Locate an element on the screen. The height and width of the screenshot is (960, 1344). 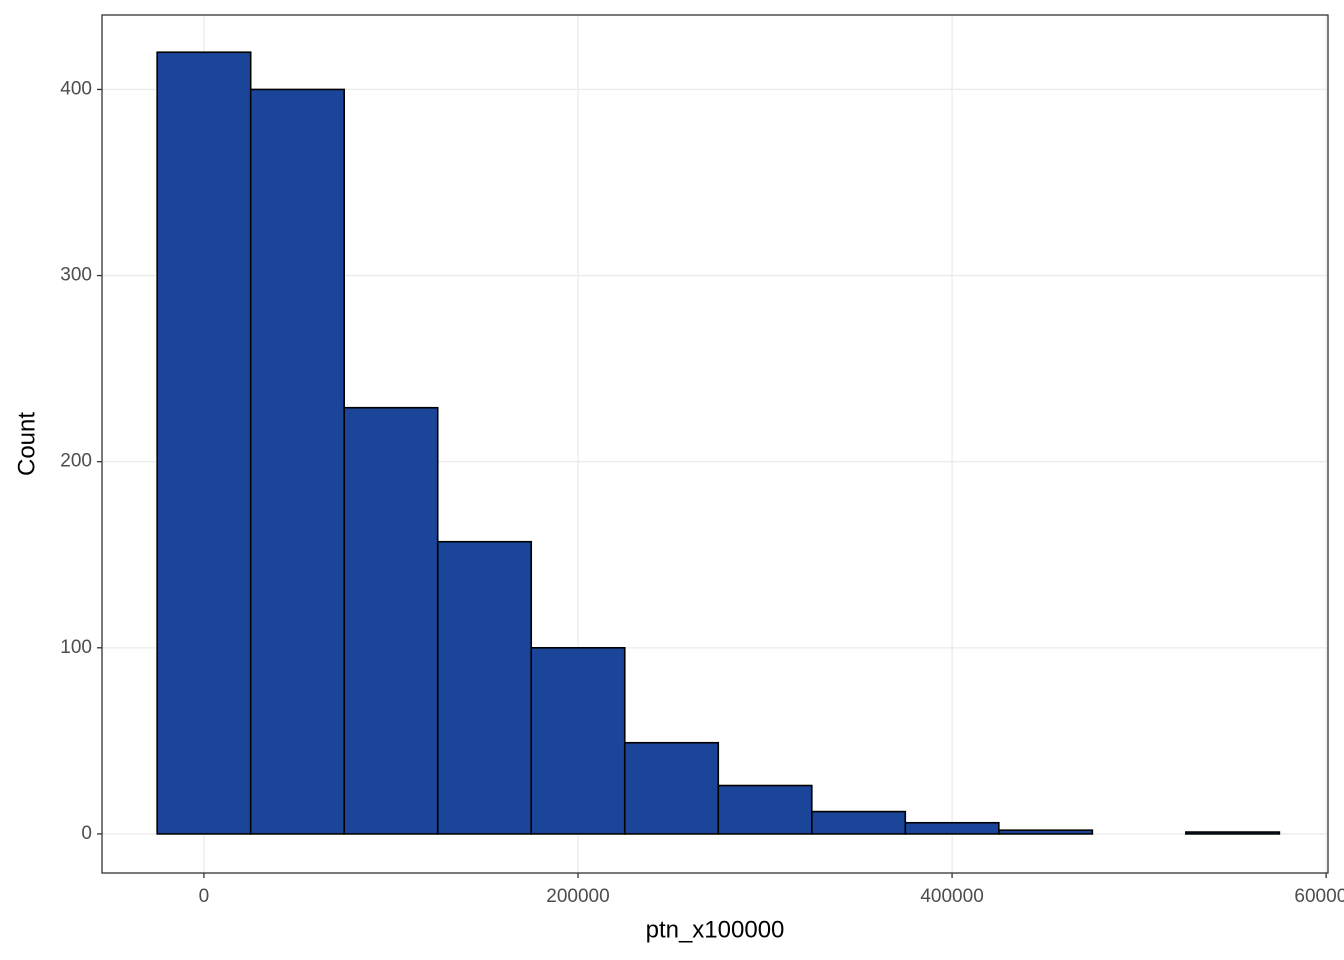
x-axis-title: ptn_x100000 is located at coordinates (715, 929).